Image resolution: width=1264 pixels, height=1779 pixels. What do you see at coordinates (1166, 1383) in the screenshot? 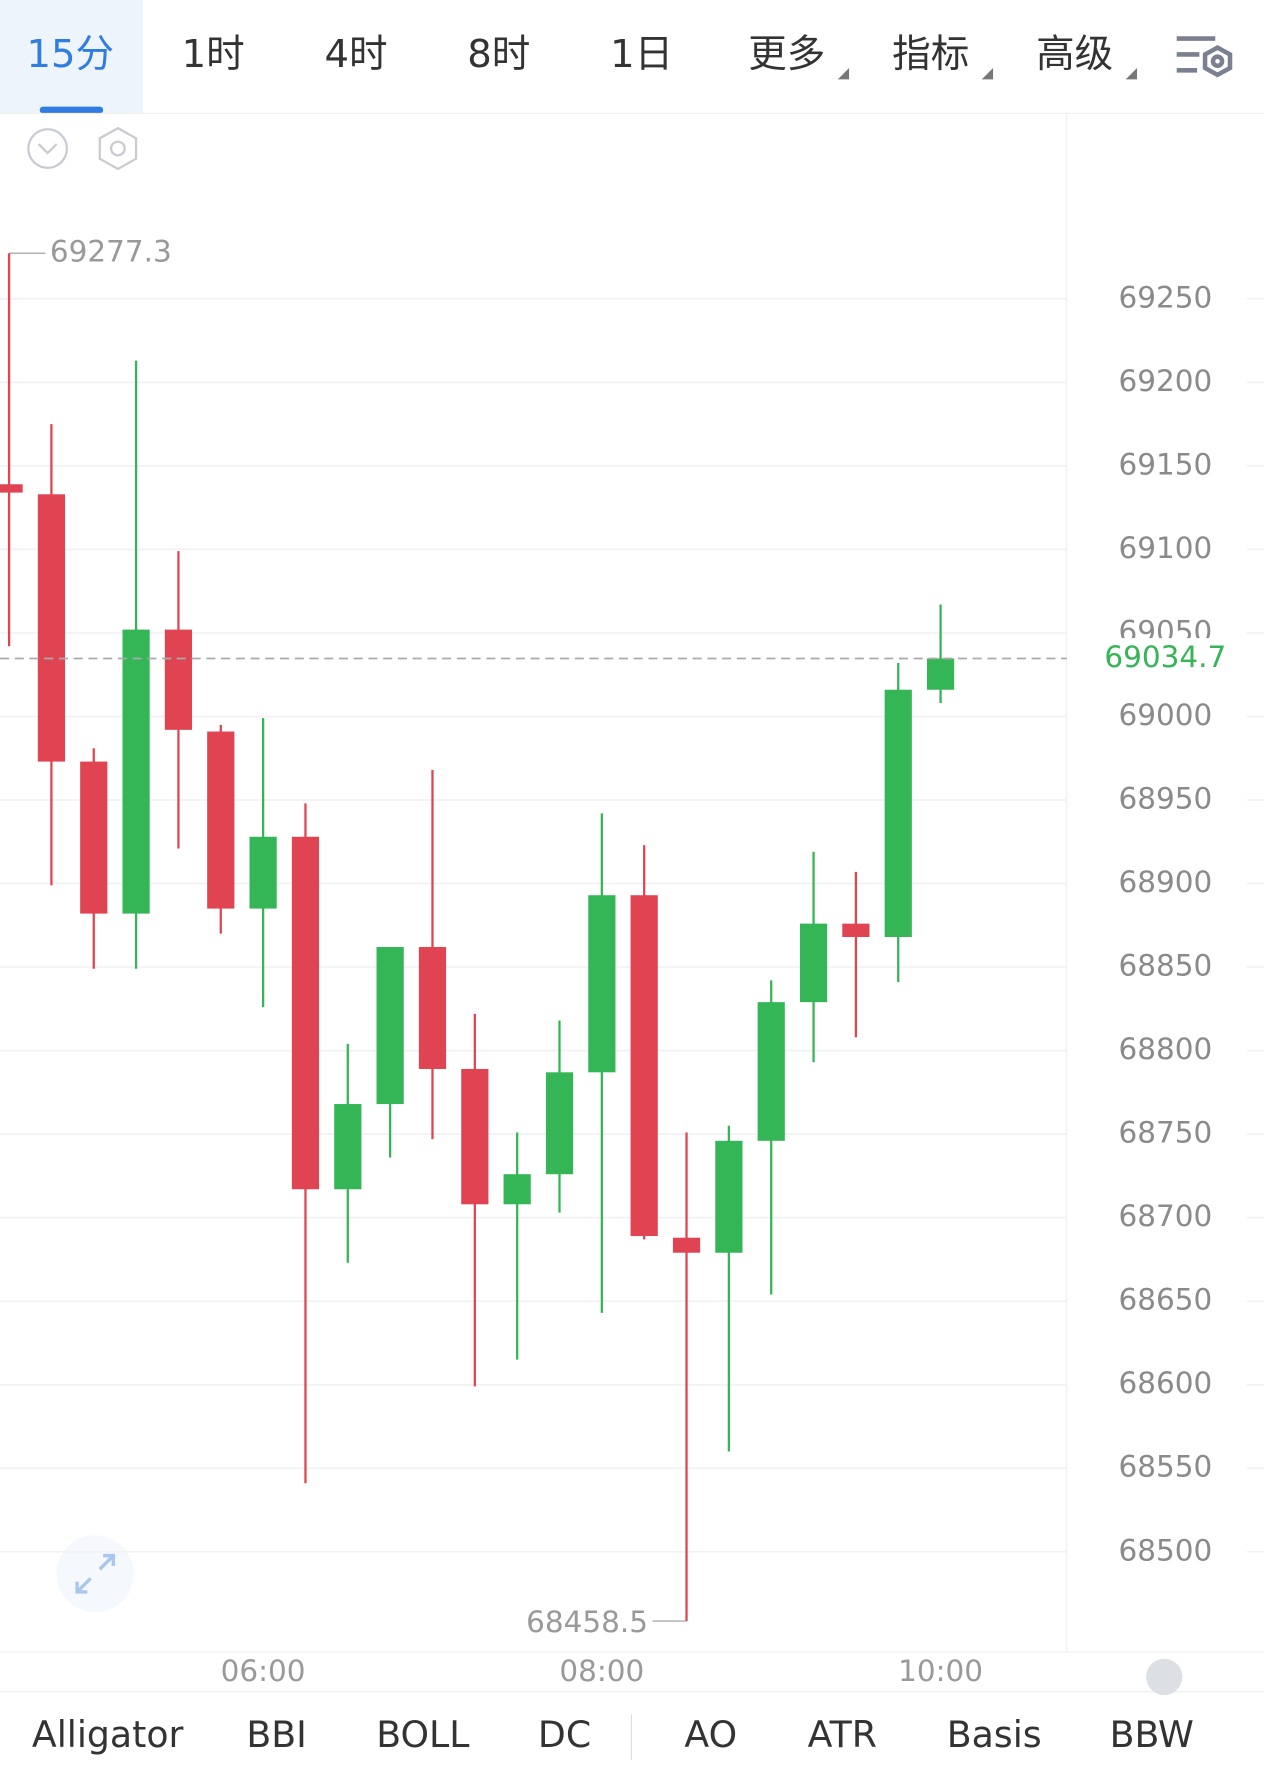
I see `y-tick-label: 68600` at bounding box center [1166, 1383].